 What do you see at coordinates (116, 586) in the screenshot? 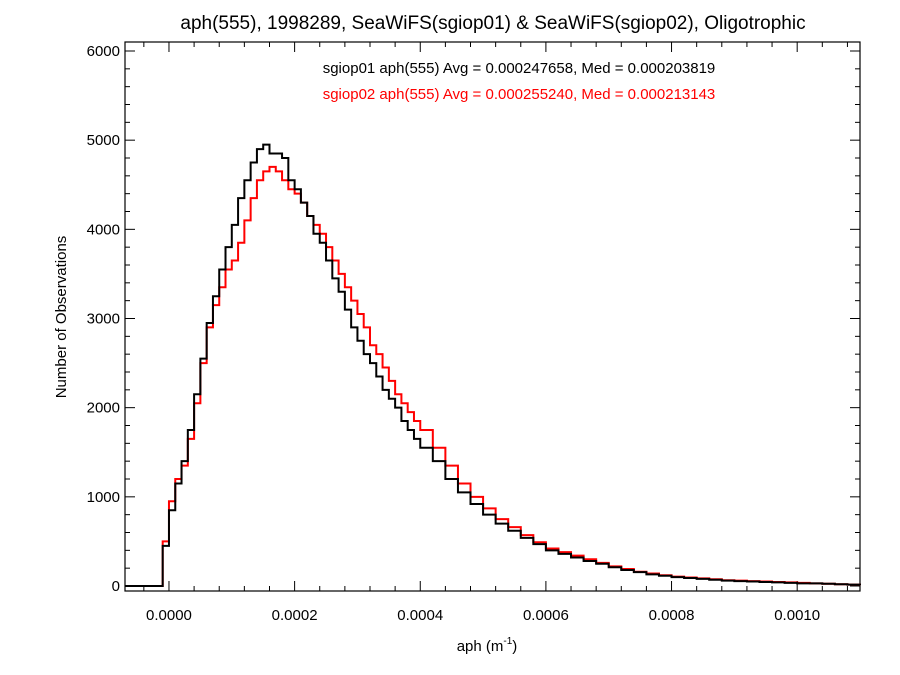
I see `y-tick-label: 0` at bounding box center [116, 586].